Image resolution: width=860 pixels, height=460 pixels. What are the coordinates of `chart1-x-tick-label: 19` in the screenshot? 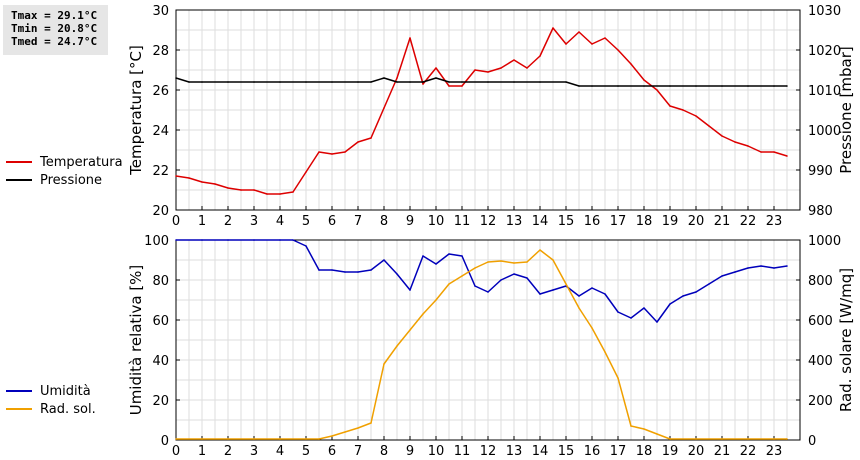 It's located at (670, 221).